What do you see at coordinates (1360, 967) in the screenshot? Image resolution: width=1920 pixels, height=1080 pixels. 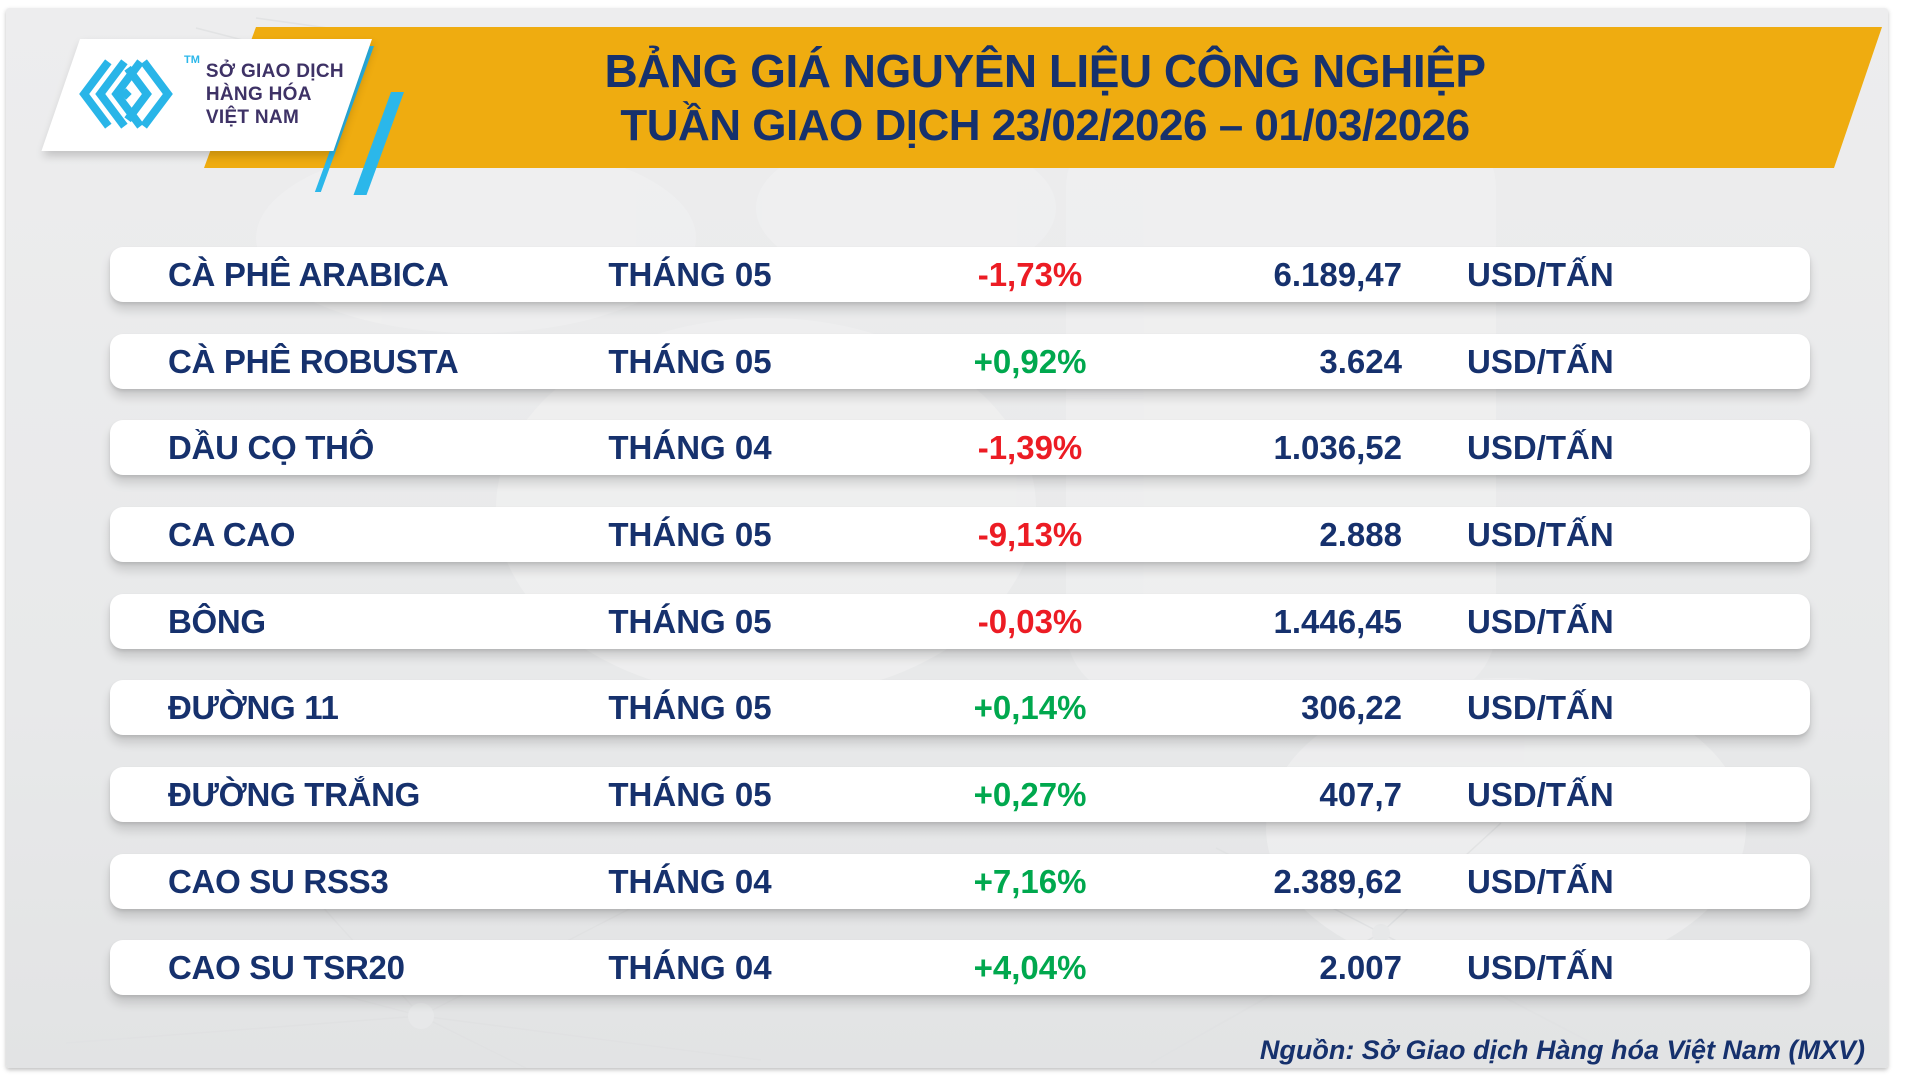 I see `price-value: 2.007` at bounding box center [1360, 967].